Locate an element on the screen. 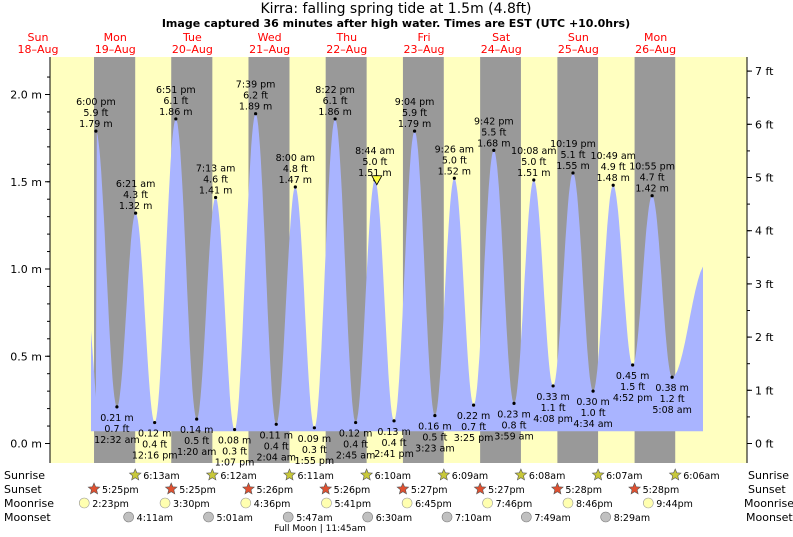 The image size is (793, 537). high-tide-label: 7:39 pm6.2 ft1.89 m is located at coordinates (256, 96).